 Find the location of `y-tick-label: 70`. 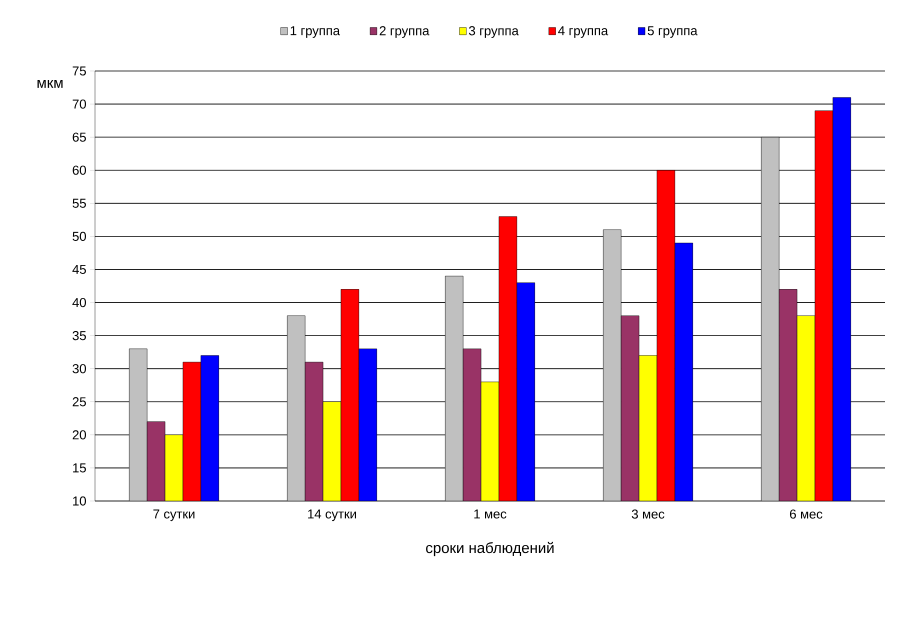

y-tick-label: 70 is located at coordinates (79, 104).